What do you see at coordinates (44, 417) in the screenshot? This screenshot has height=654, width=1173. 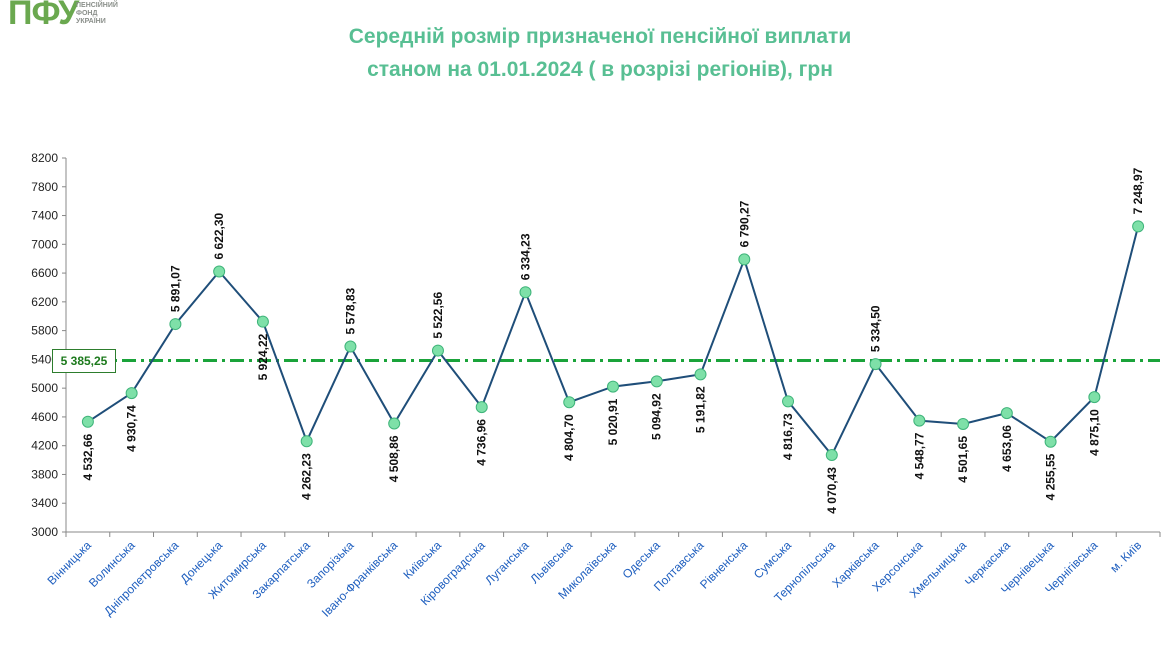 I see `y-tick-label: 4600` at bounding box center [44, 417].